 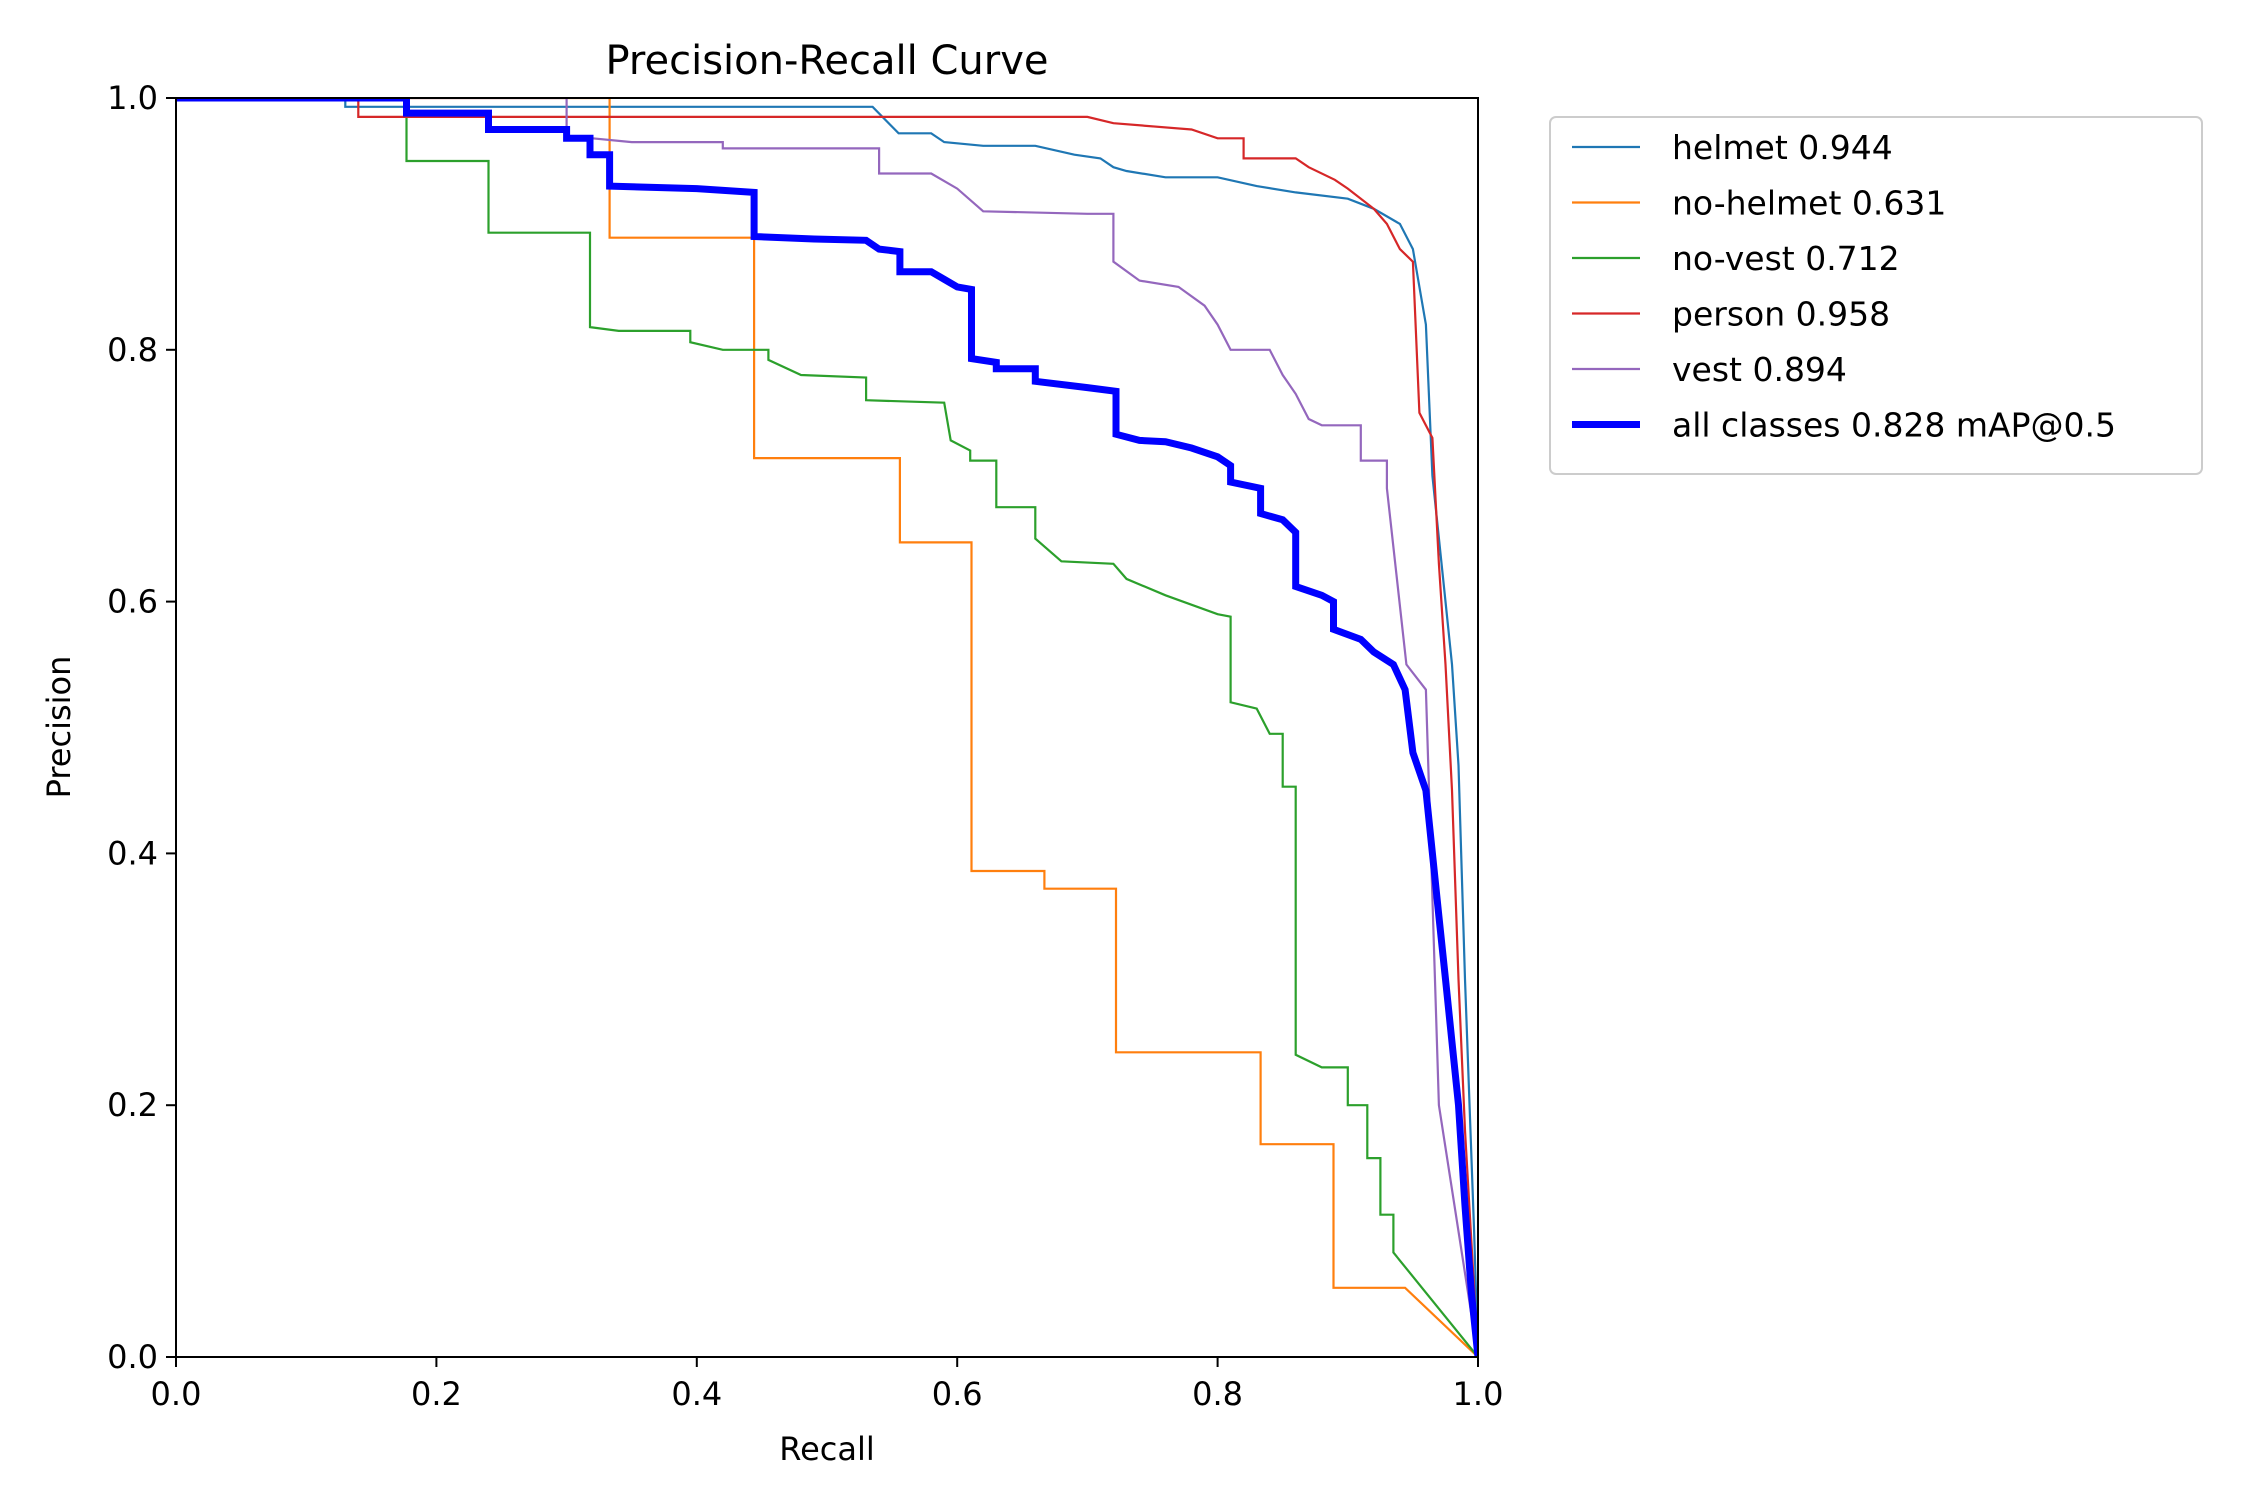 I want to click on legend-label-all-classes: all classes 0.828 mAP@0.5, so click(x=1894, y=425).